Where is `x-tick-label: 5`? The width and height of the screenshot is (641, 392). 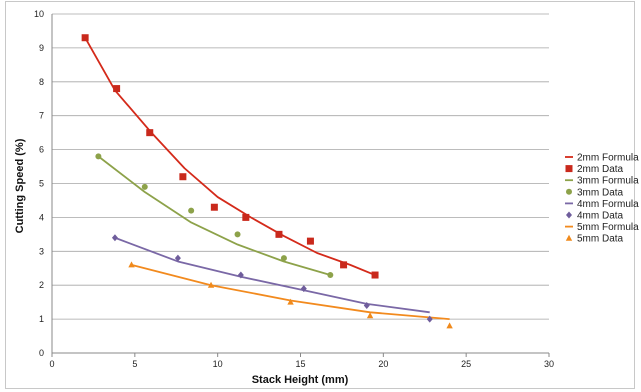
x-tick-label: 5 is located at coordinates (134, 364).